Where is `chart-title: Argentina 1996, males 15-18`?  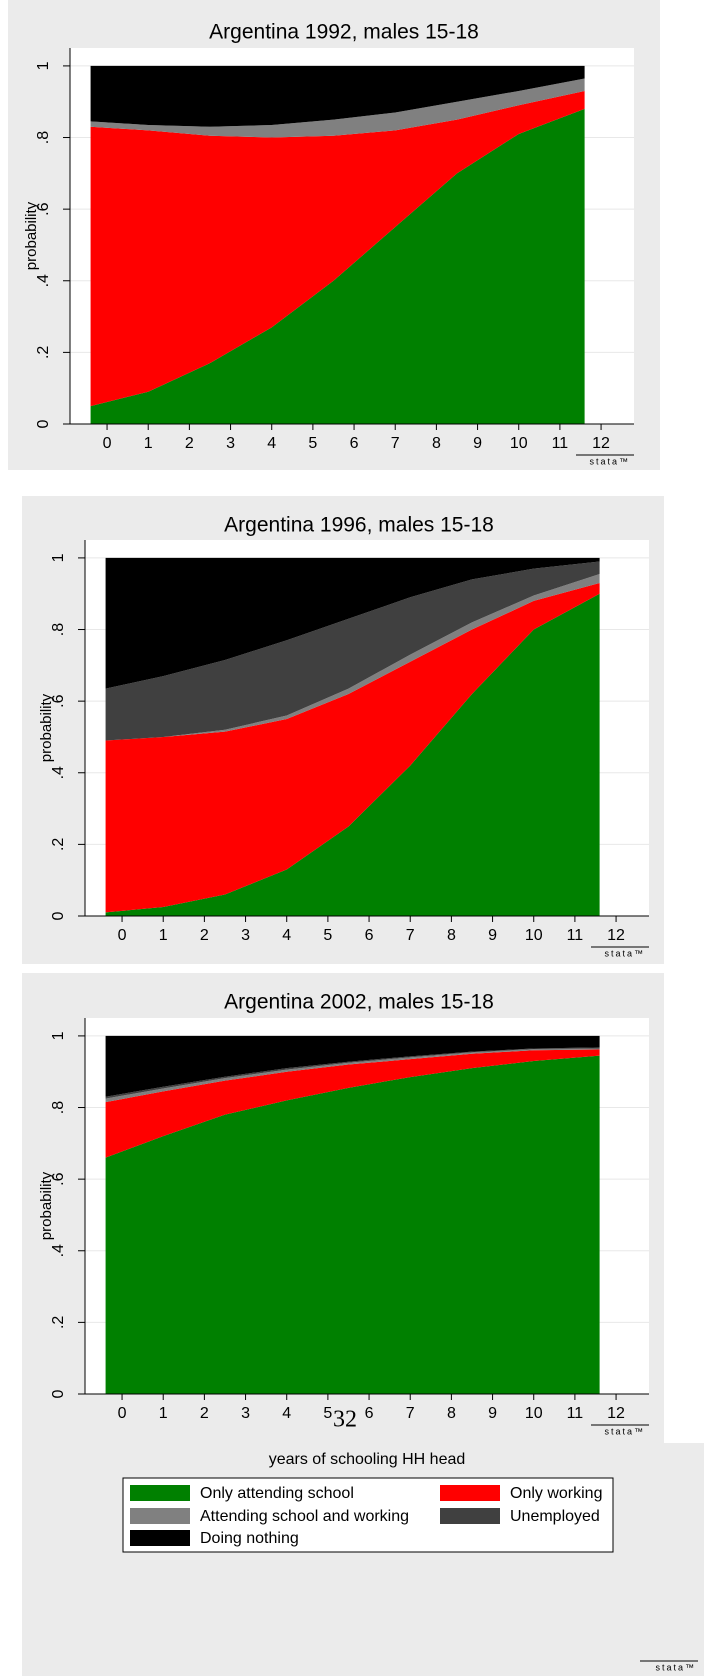
chart-title: Argentina 1996, males 15-18 is located at coordinates (359, 525).